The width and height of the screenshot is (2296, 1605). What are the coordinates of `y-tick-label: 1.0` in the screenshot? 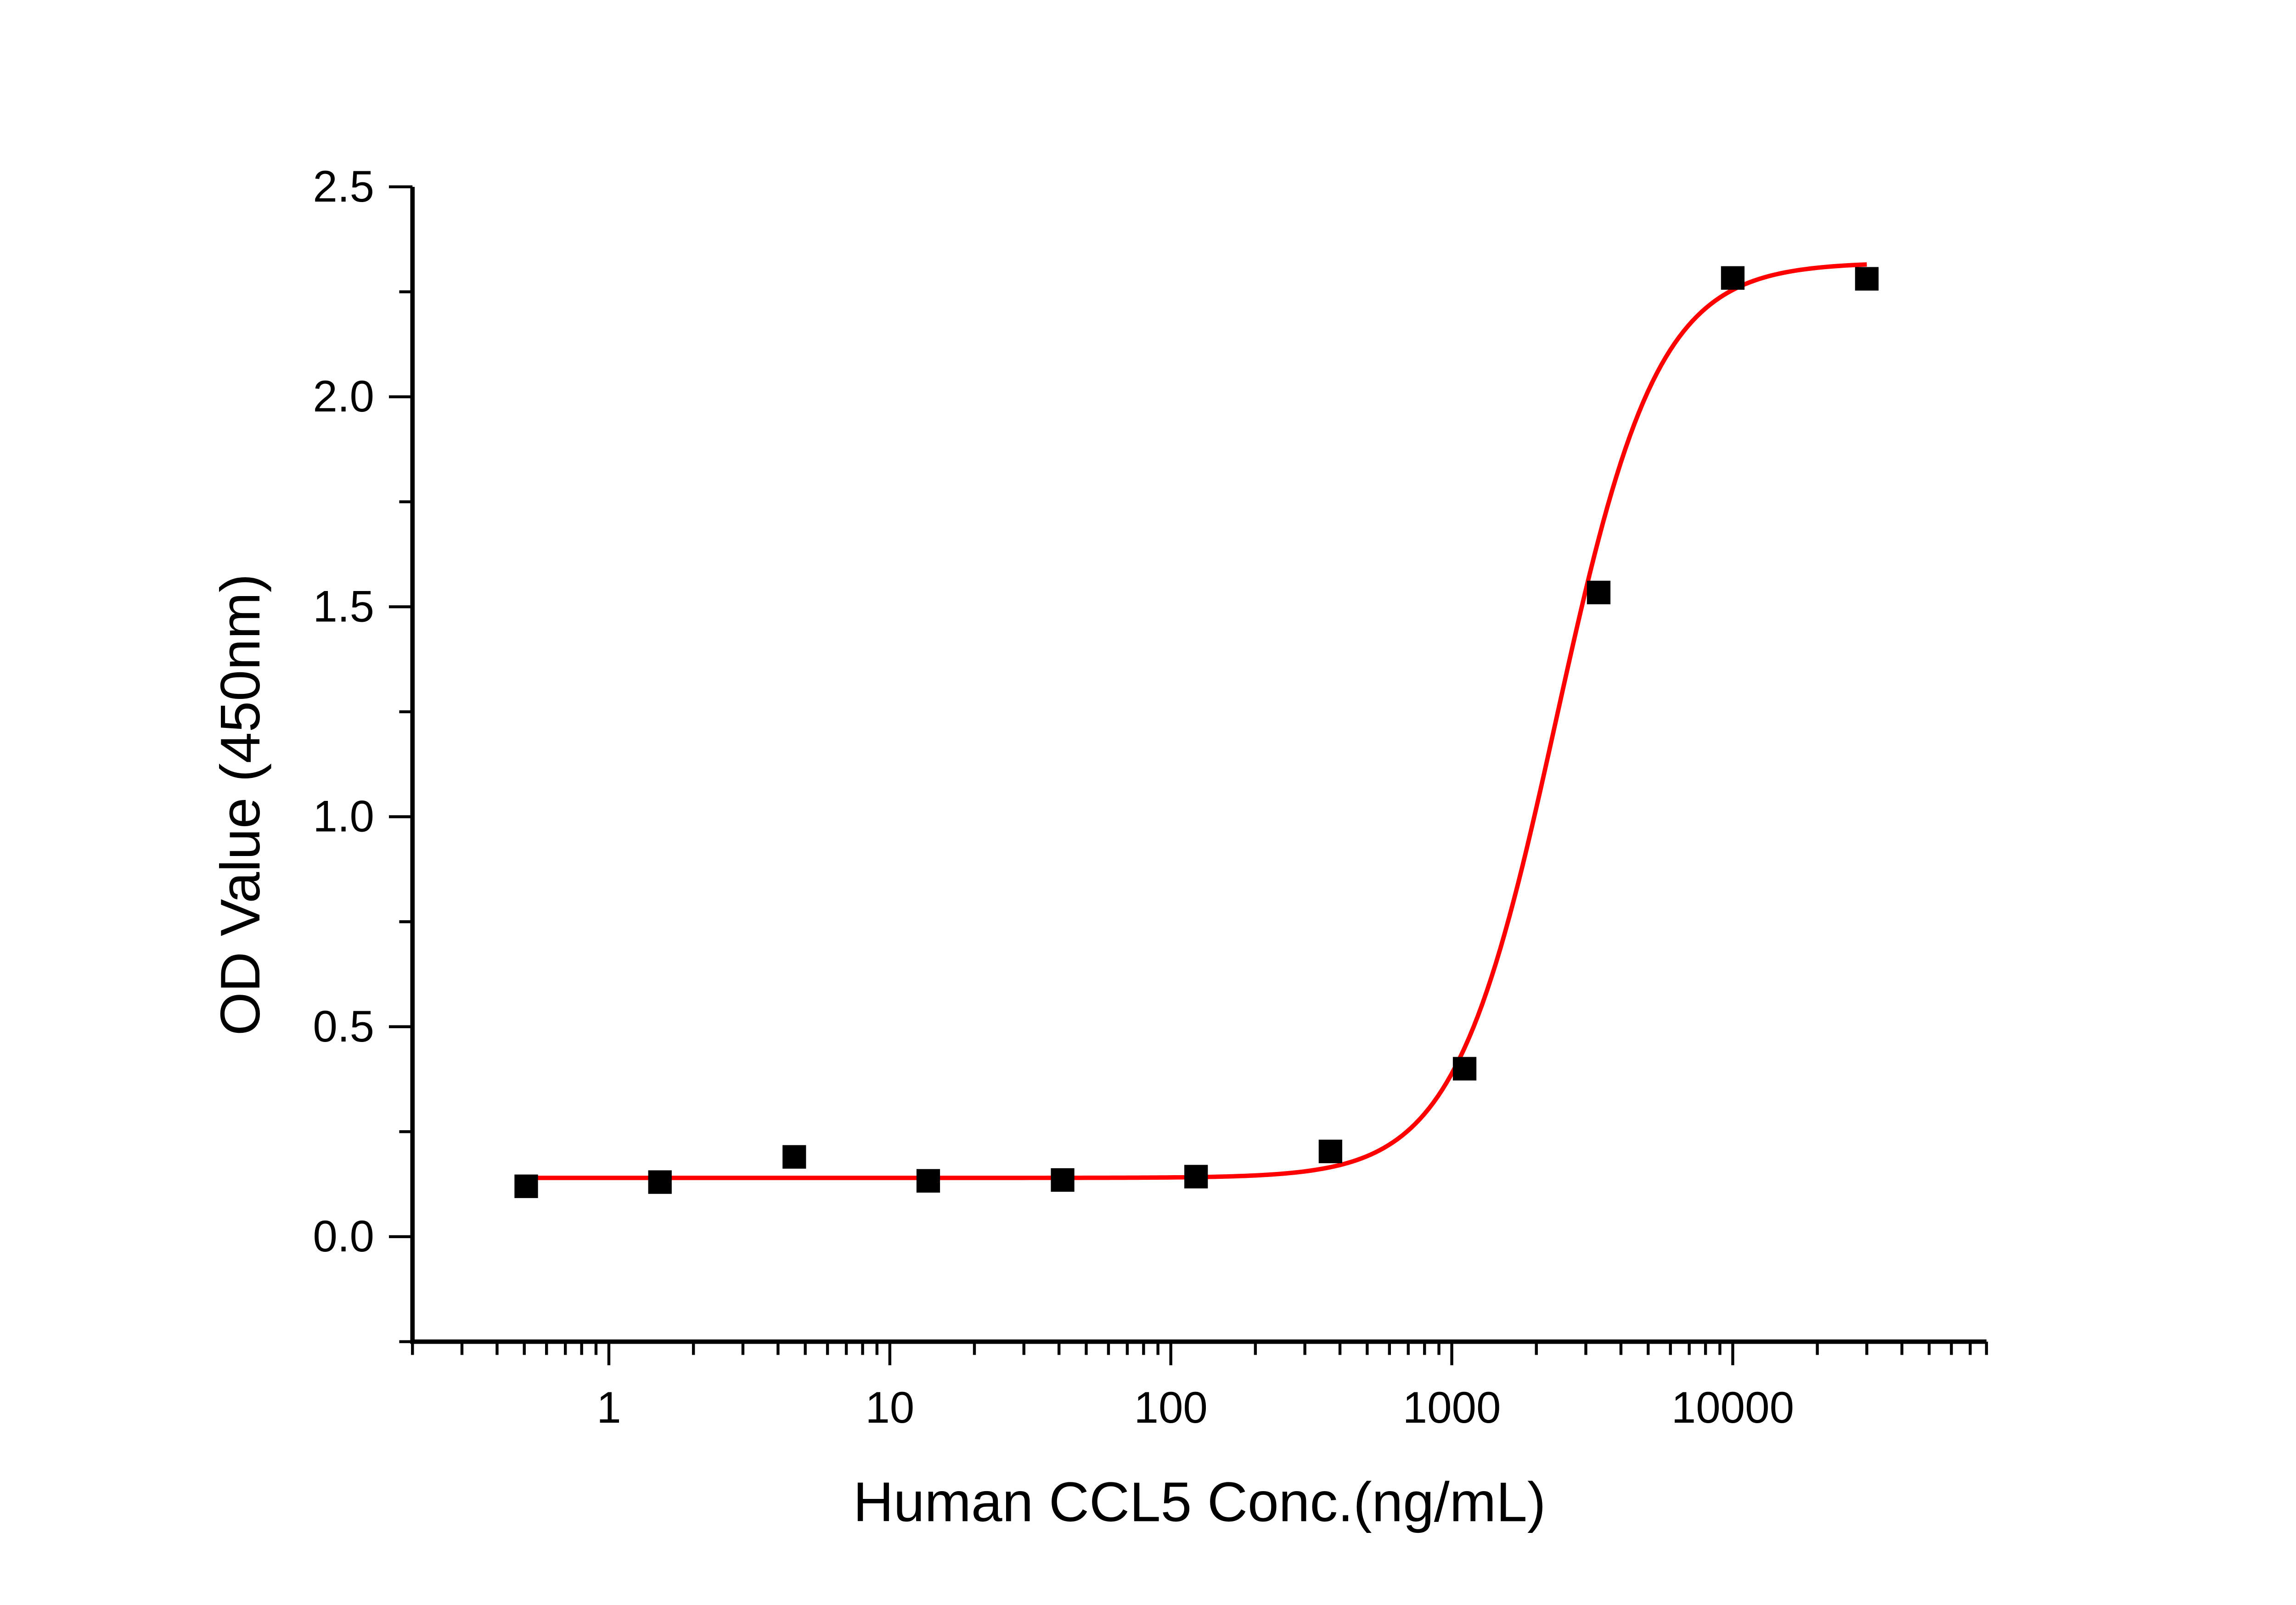 It's located at (343, 816).